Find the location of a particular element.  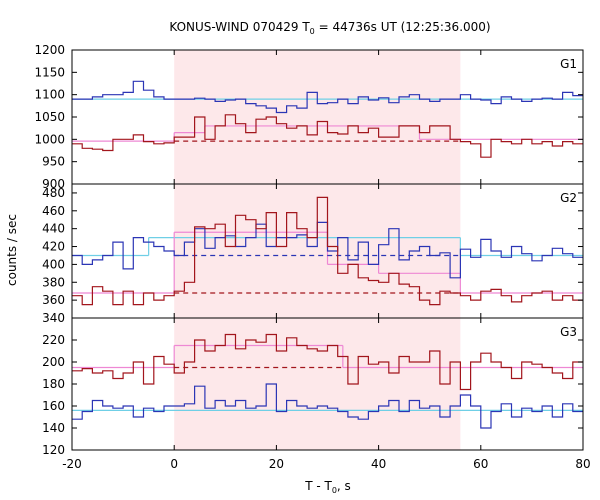

y-tick-label: 1000 is located at coordinates (49, 139).